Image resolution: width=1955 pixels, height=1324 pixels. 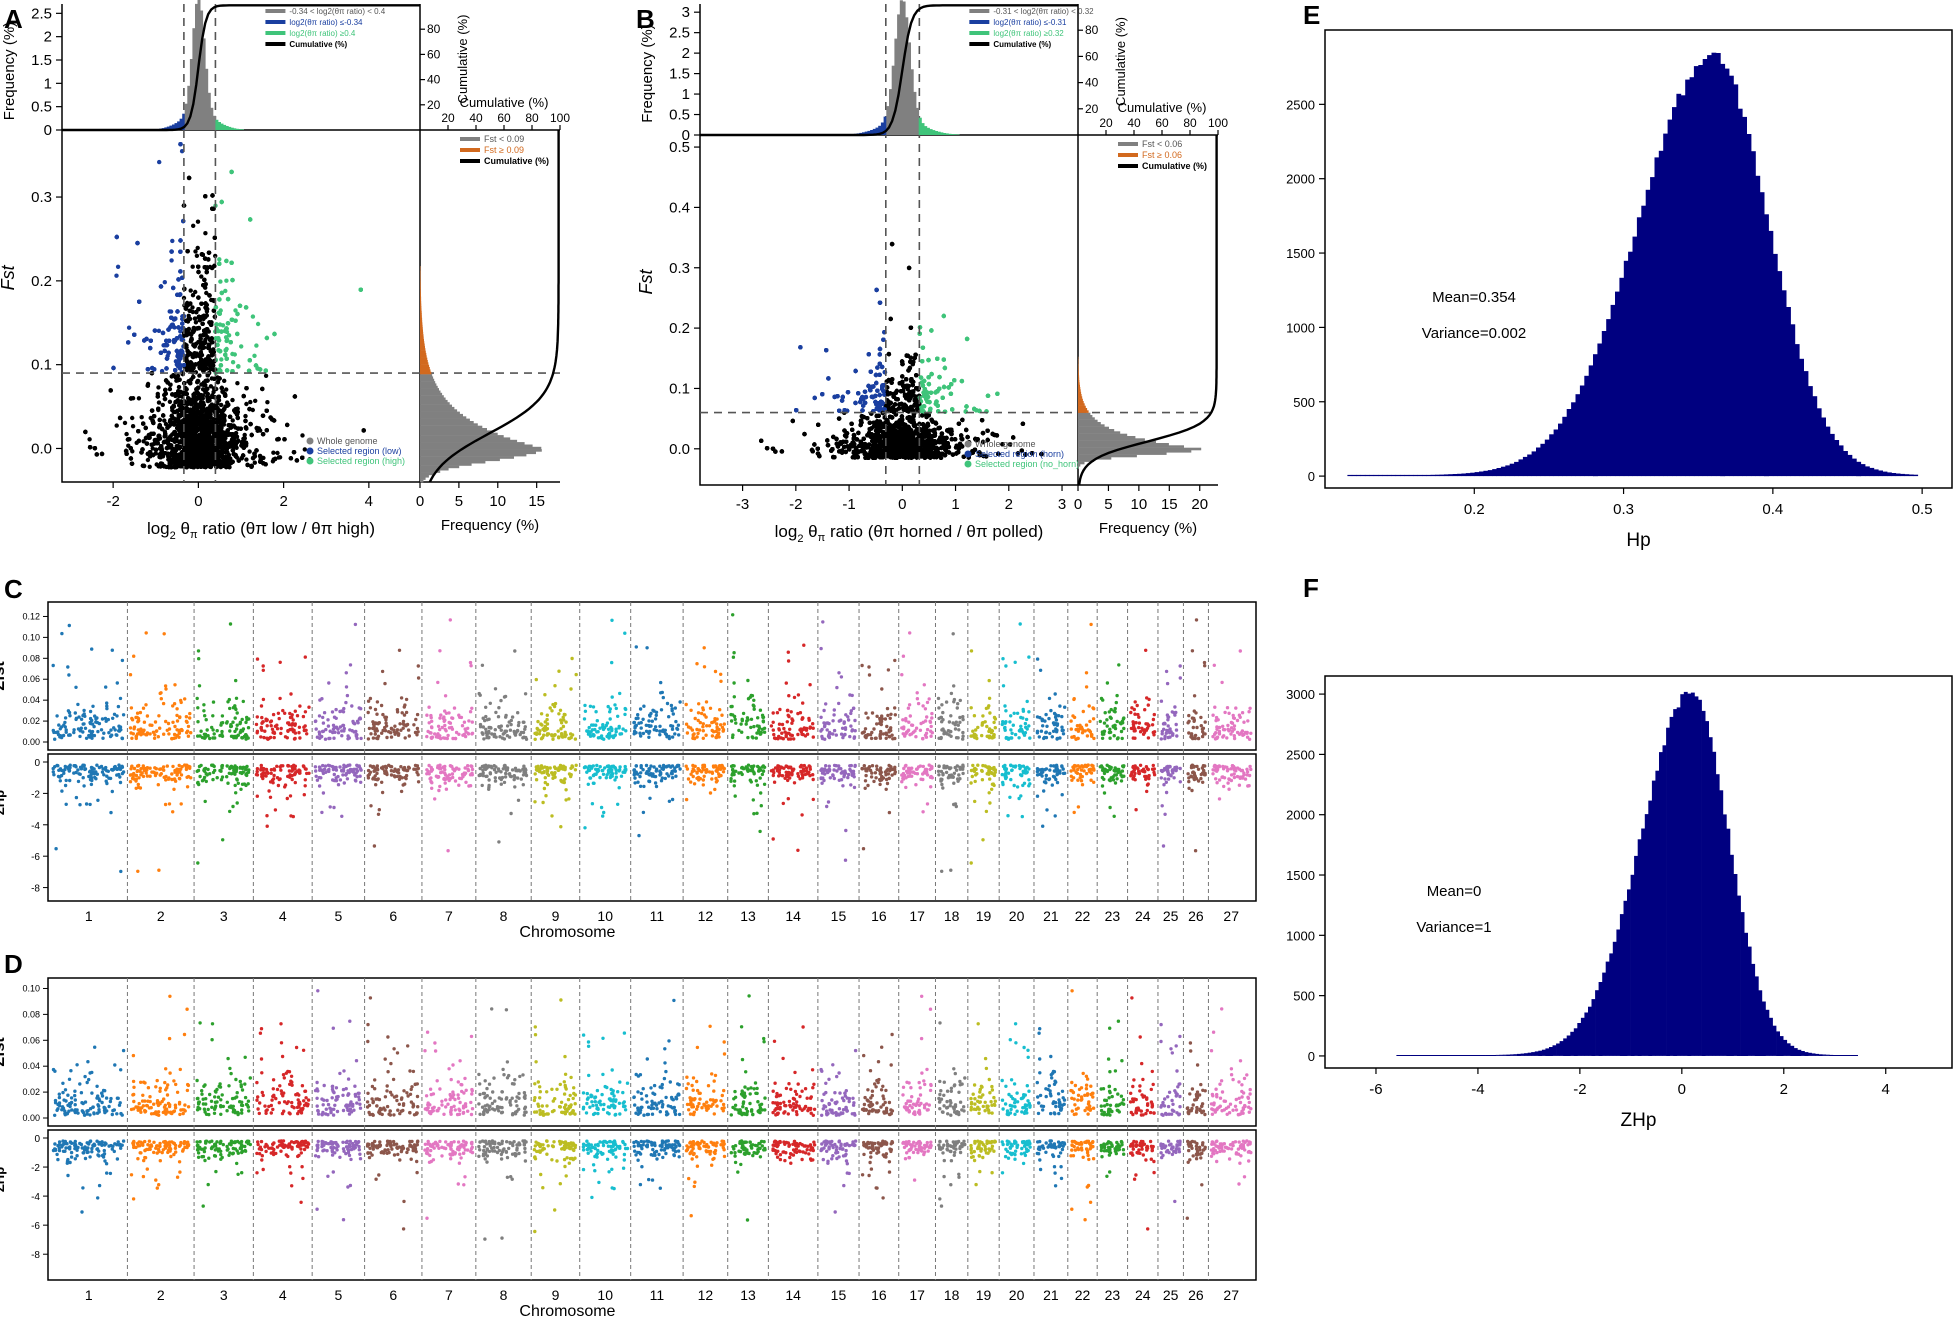 I want to click on scatter-points, so click(x=224, y=306).